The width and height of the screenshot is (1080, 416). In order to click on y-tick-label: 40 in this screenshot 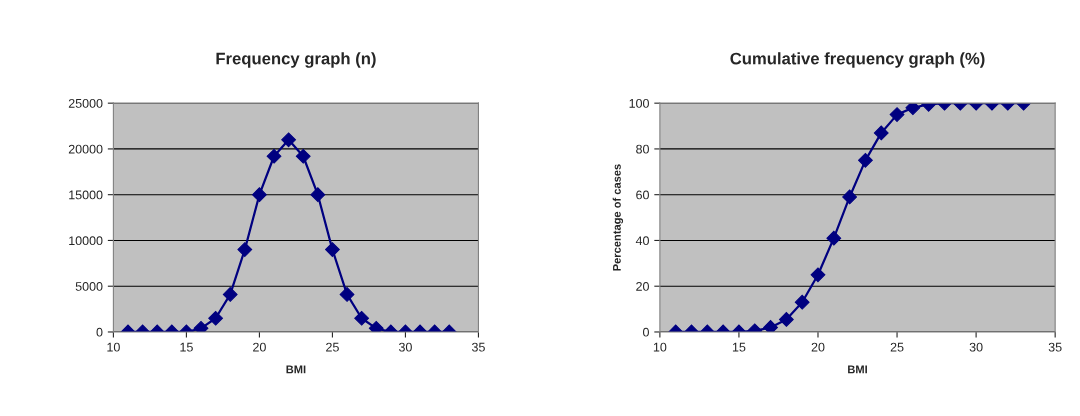, I will do `click(642, 241)`.